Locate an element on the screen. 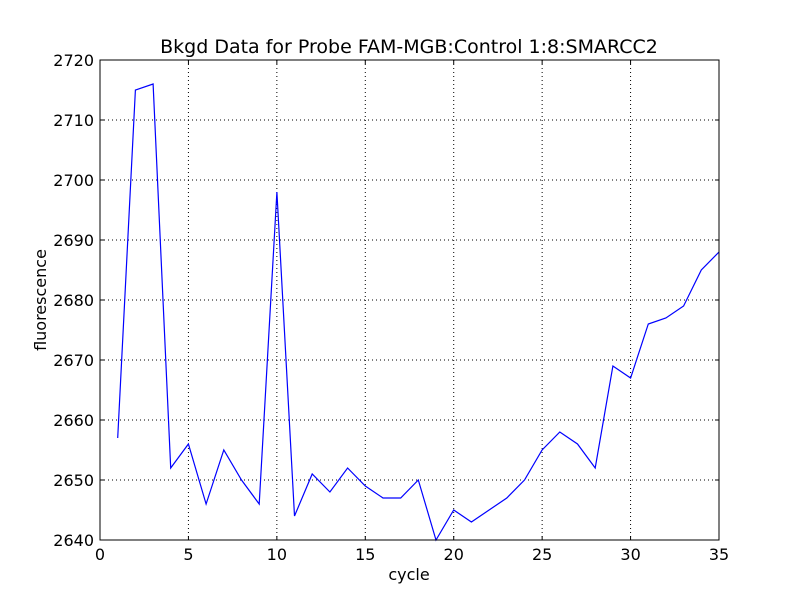 The image size is (800, 600). y-tick-label: 2660 is located at coordinates (73, 420).